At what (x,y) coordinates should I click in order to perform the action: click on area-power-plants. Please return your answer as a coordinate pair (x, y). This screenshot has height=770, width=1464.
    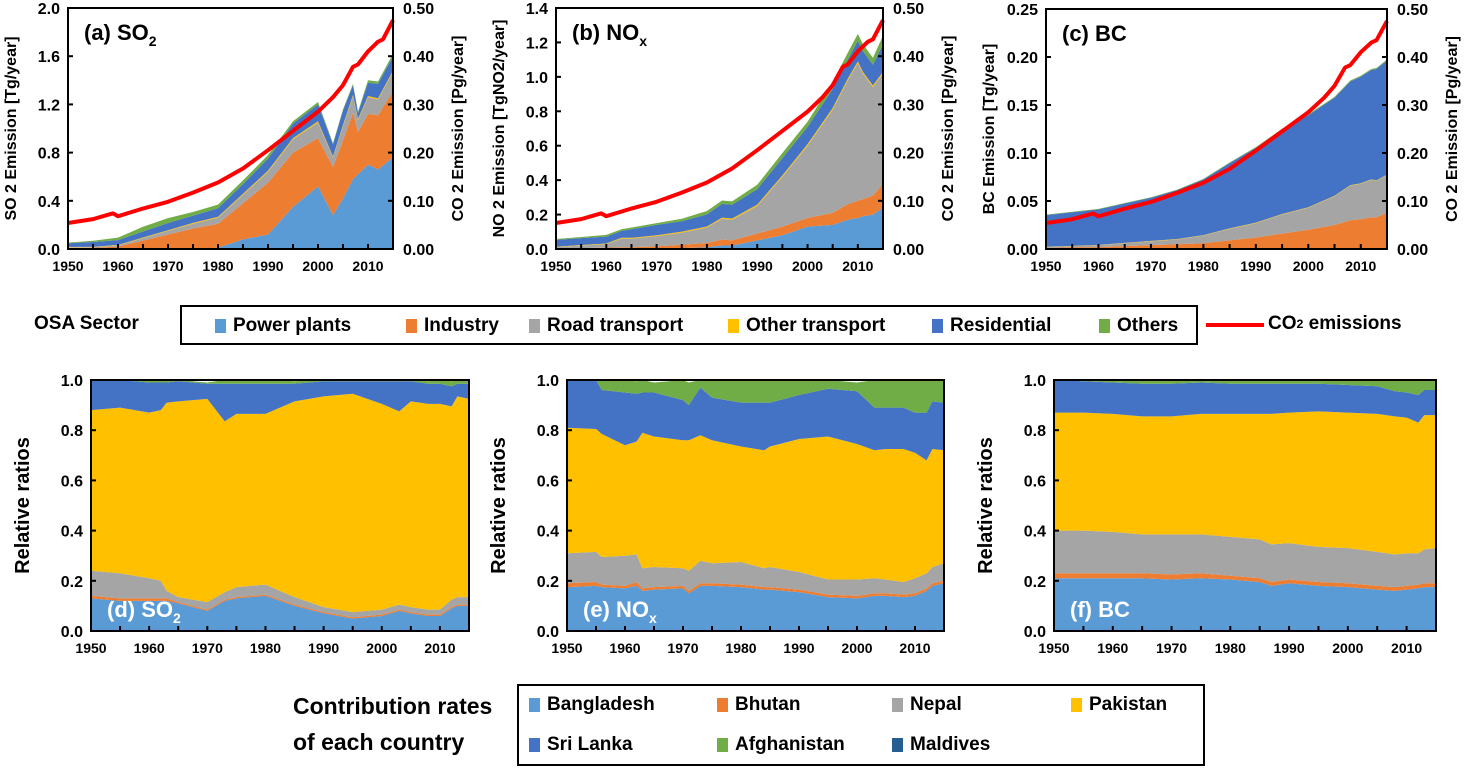
    Looking at the image, I should click on (719, 228).